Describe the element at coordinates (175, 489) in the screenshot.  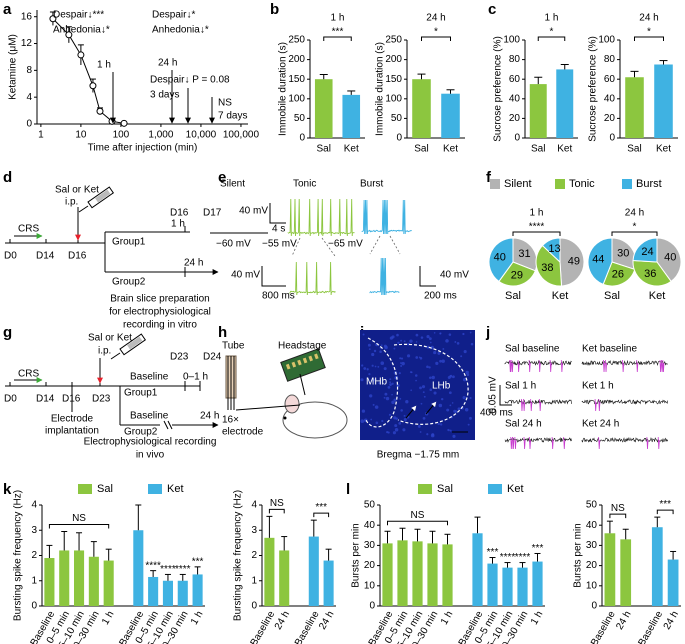
I see `legend-label: Ket` at that location.